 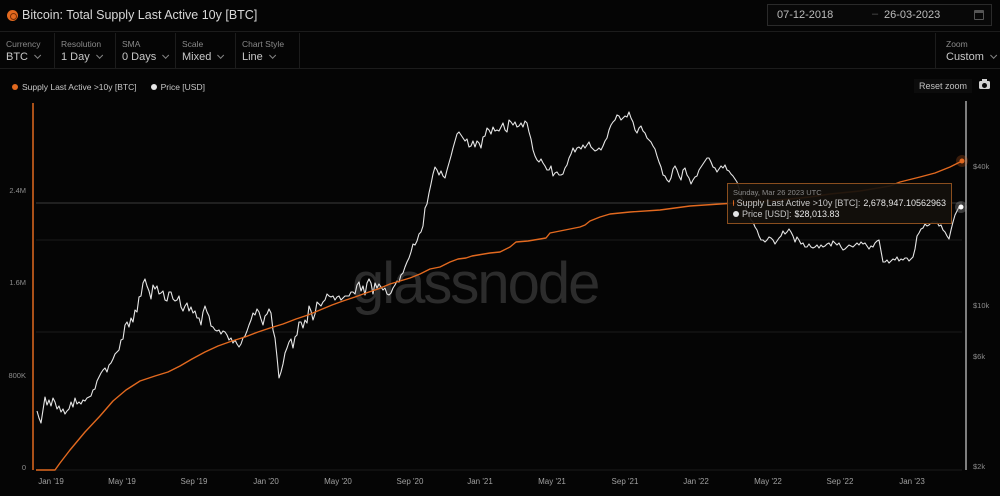 What do you see at coordinates (957, 44) in the screenshot?
I see `zoom-label: Zoom` at bounding box center [957, 44].